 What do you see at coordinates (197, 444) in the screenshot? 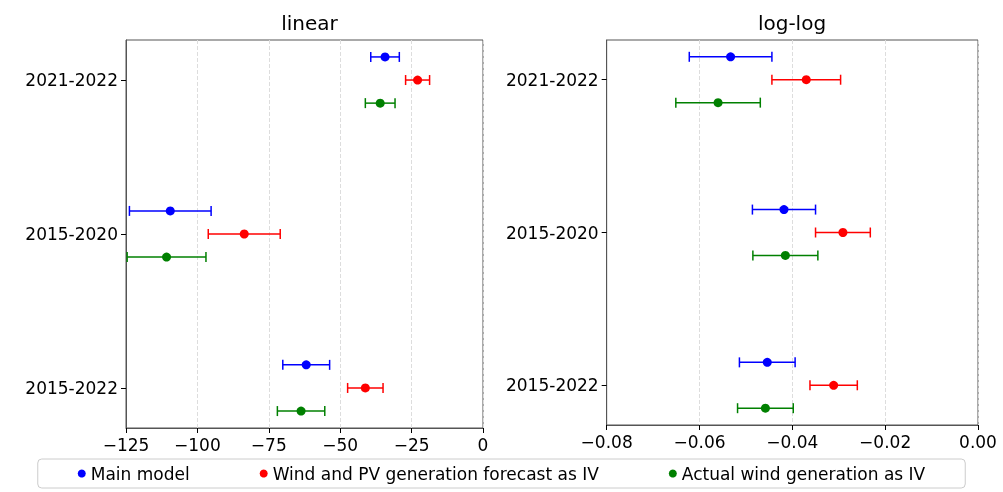
I see `x-tick-label: −100` at bounding box center [197, 444].